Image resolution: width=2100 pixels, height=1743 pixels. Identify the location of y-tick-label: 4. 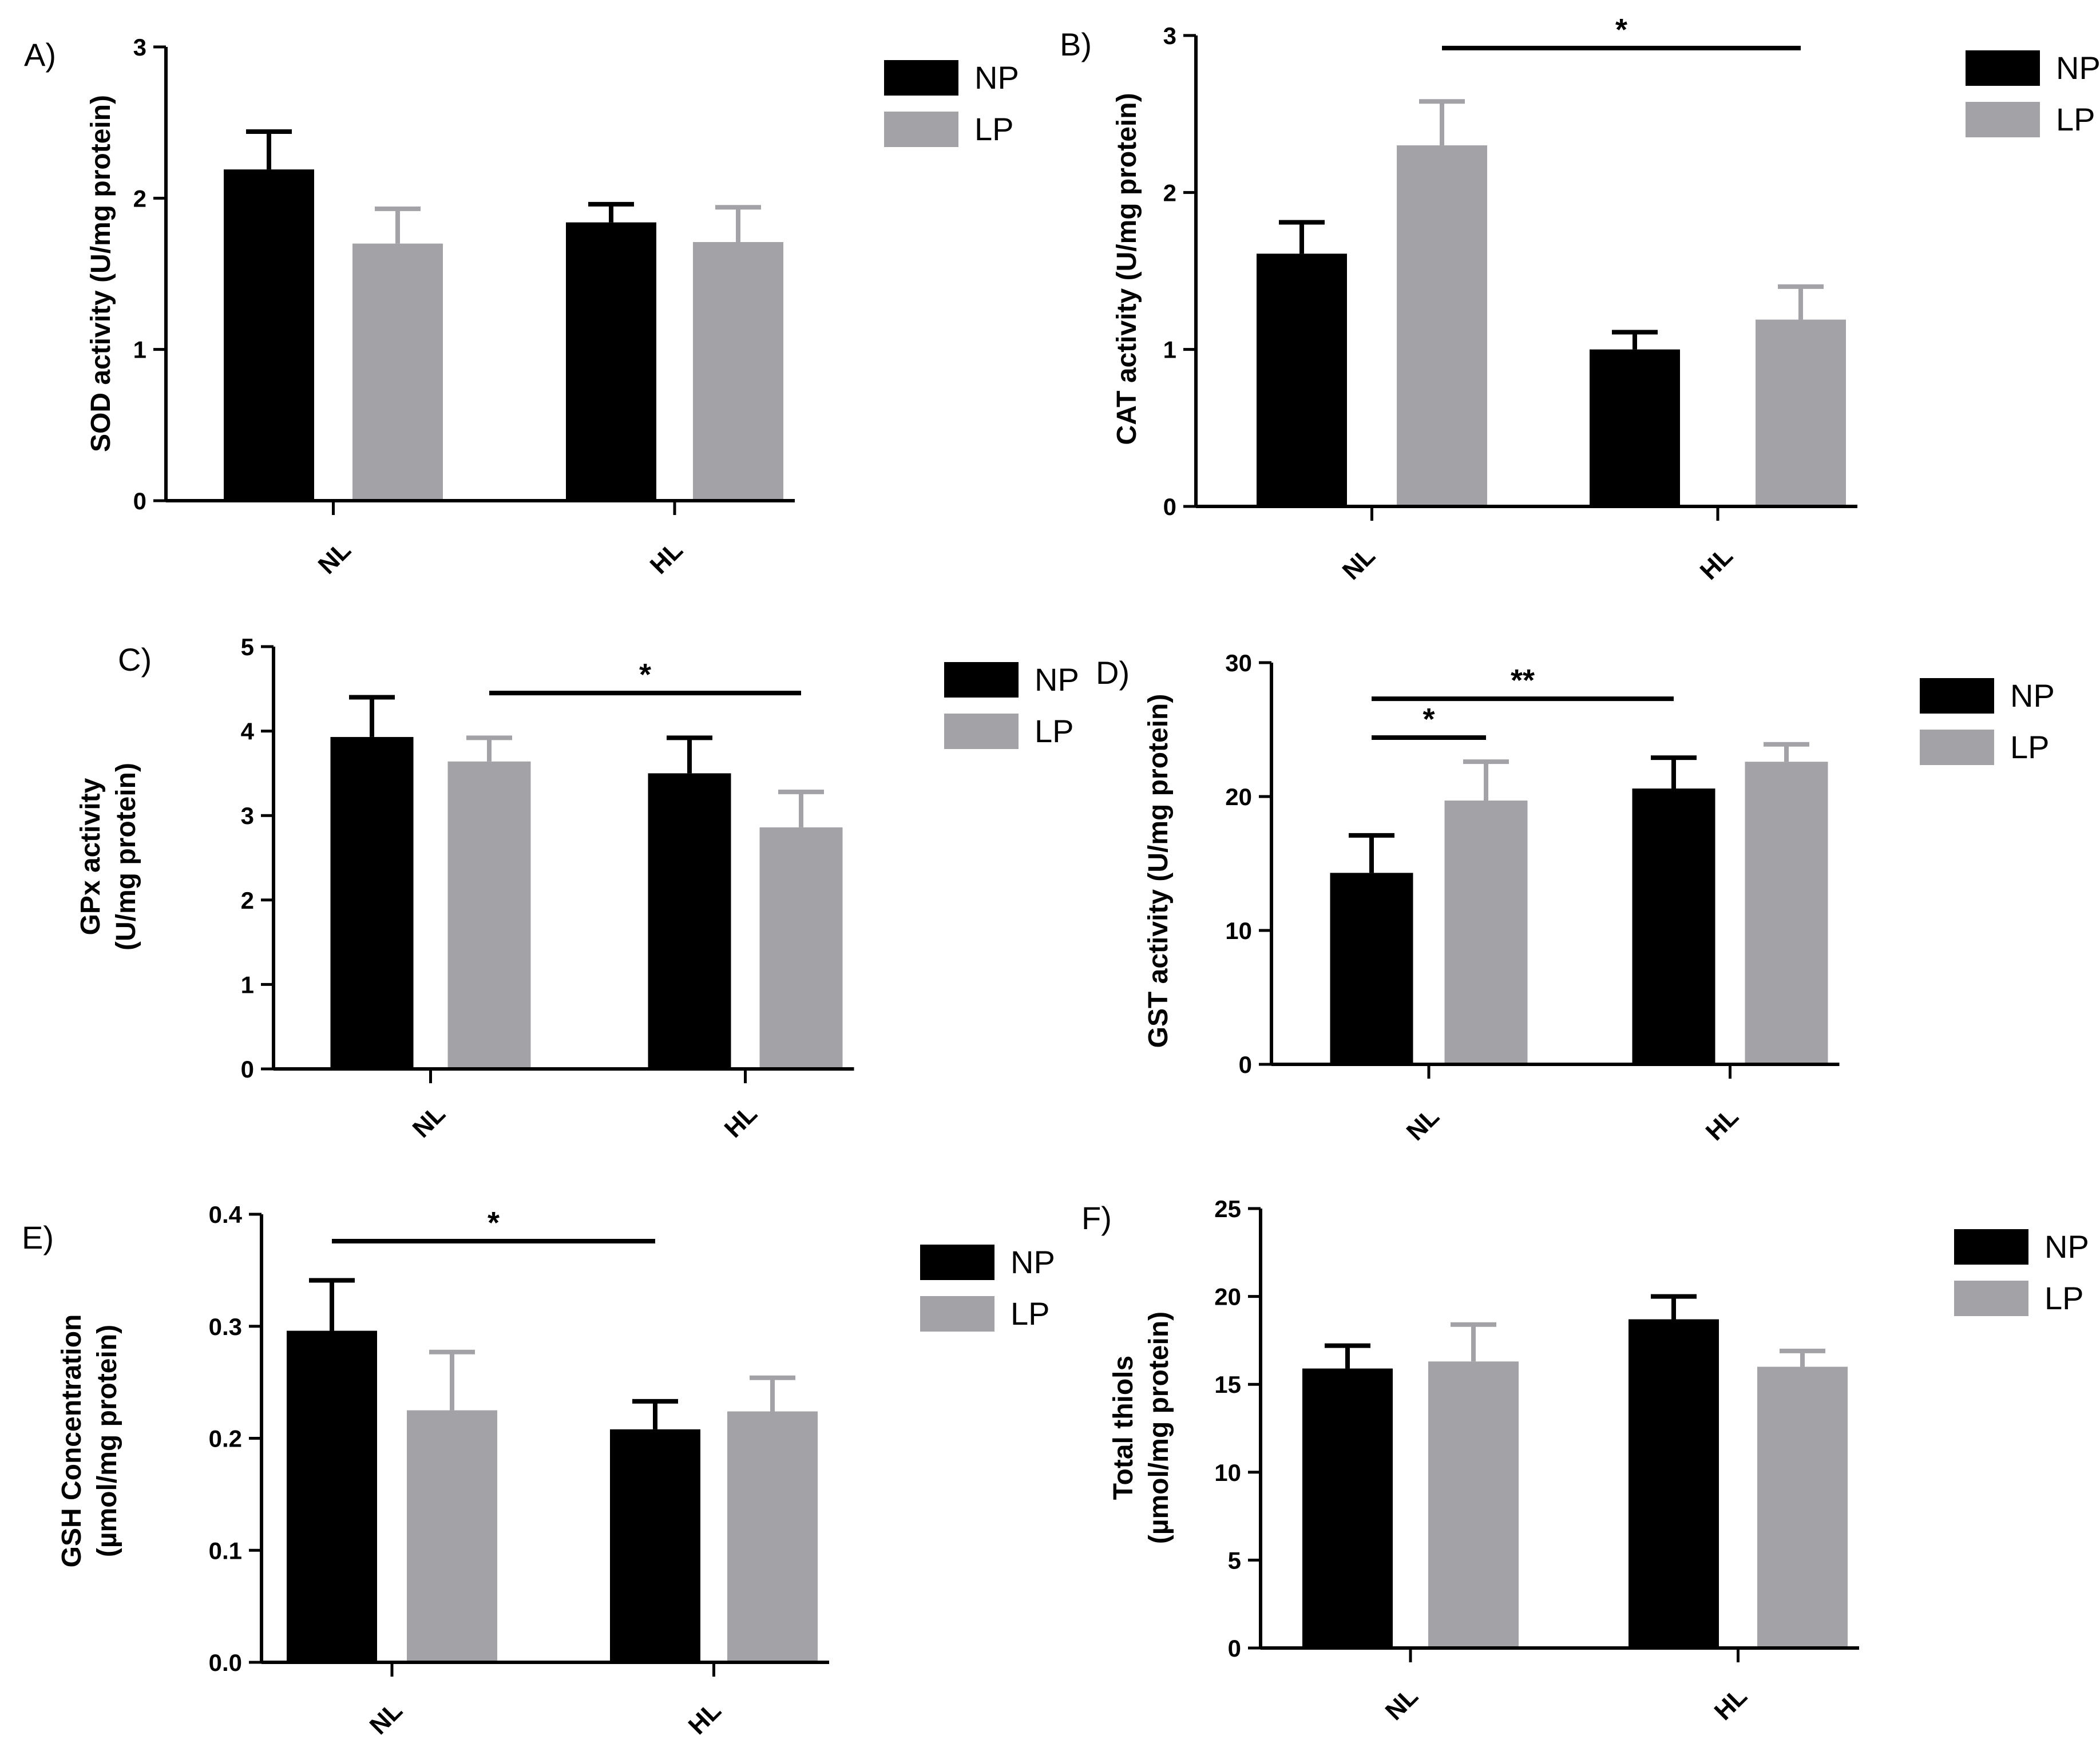
(248, 732).